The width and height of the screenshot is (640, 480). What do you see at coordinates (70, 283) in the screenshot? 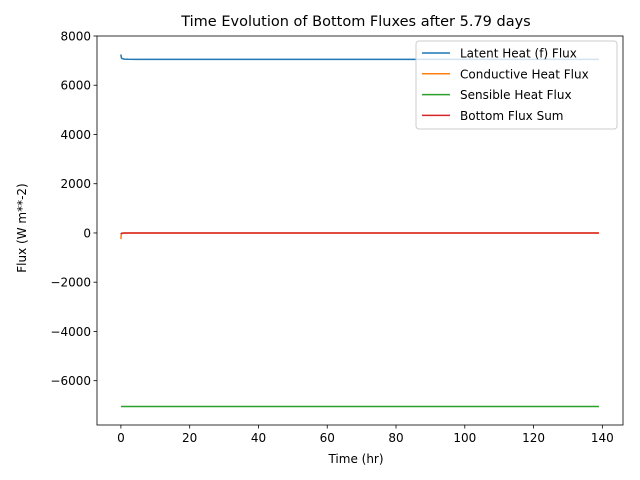
I see `y-tick-label: −2000` at bounding box center [70, 283].